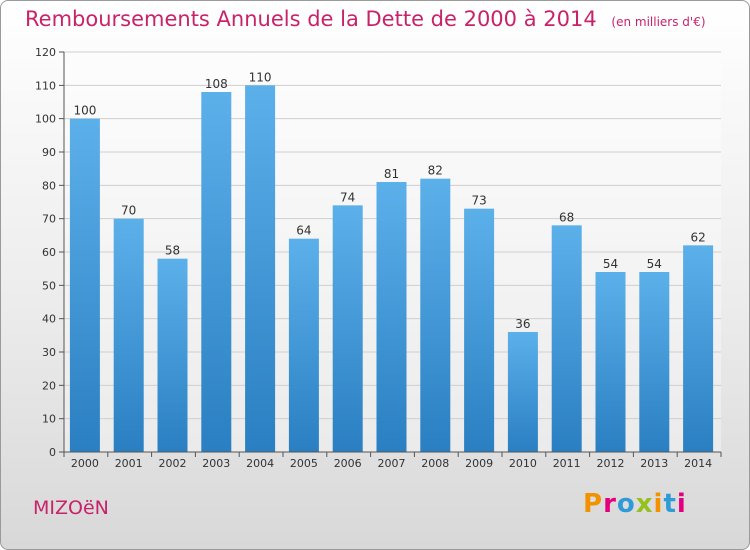 The width and height of the screenshot is (750, 550). Describe the element at coordinates (45, 119) in the screenshot. I see `y-tick-label: 100` at that location.